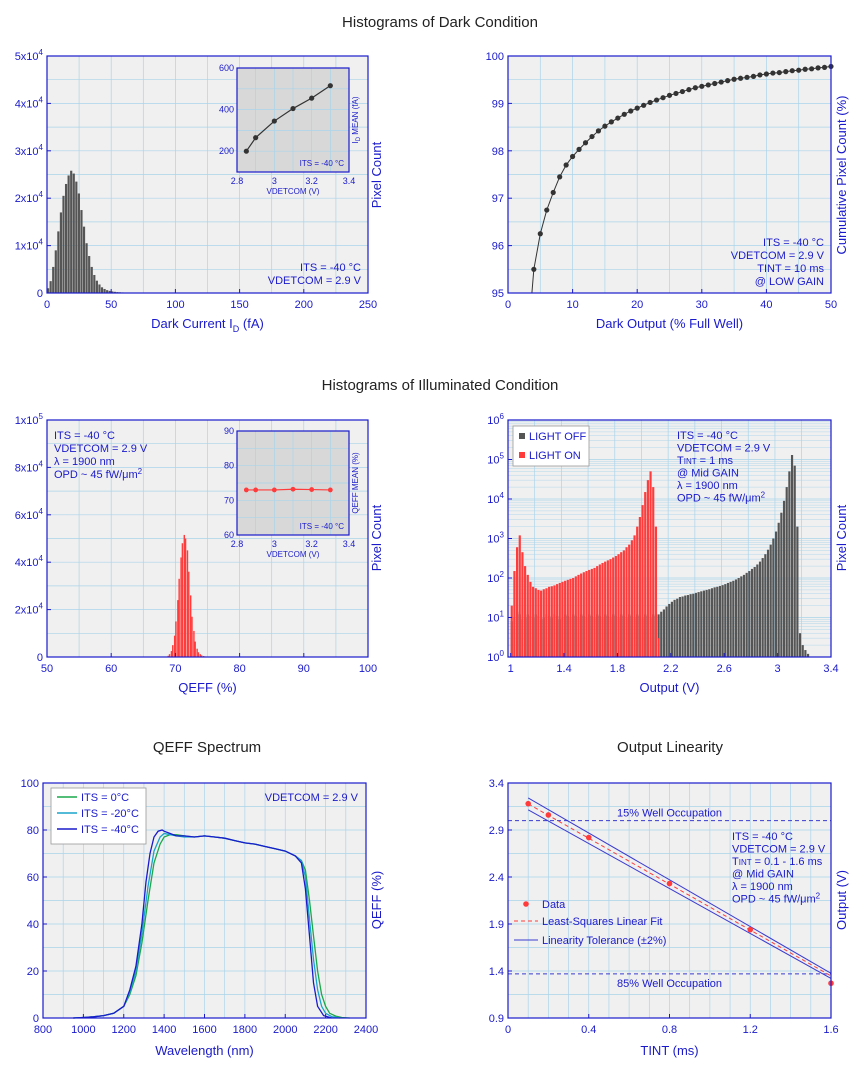 The height and width of the screenshot is (1069, 864). What do you see at coordinates (229, 535) in the screenshot?
I see `qeff-inset-ytick: 60` at bounding box center [229, 535].